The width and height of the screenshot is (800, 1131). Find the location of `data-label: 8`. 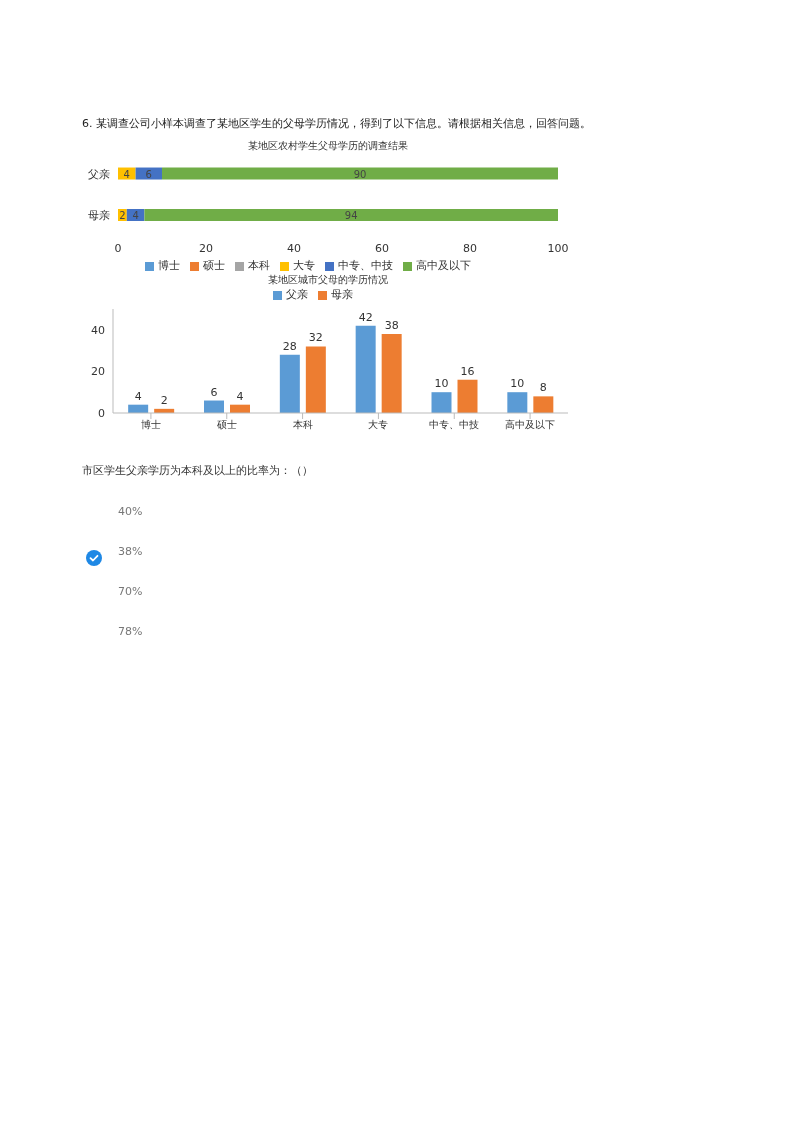

data-label: 8 is located at coordinates (543, 388).